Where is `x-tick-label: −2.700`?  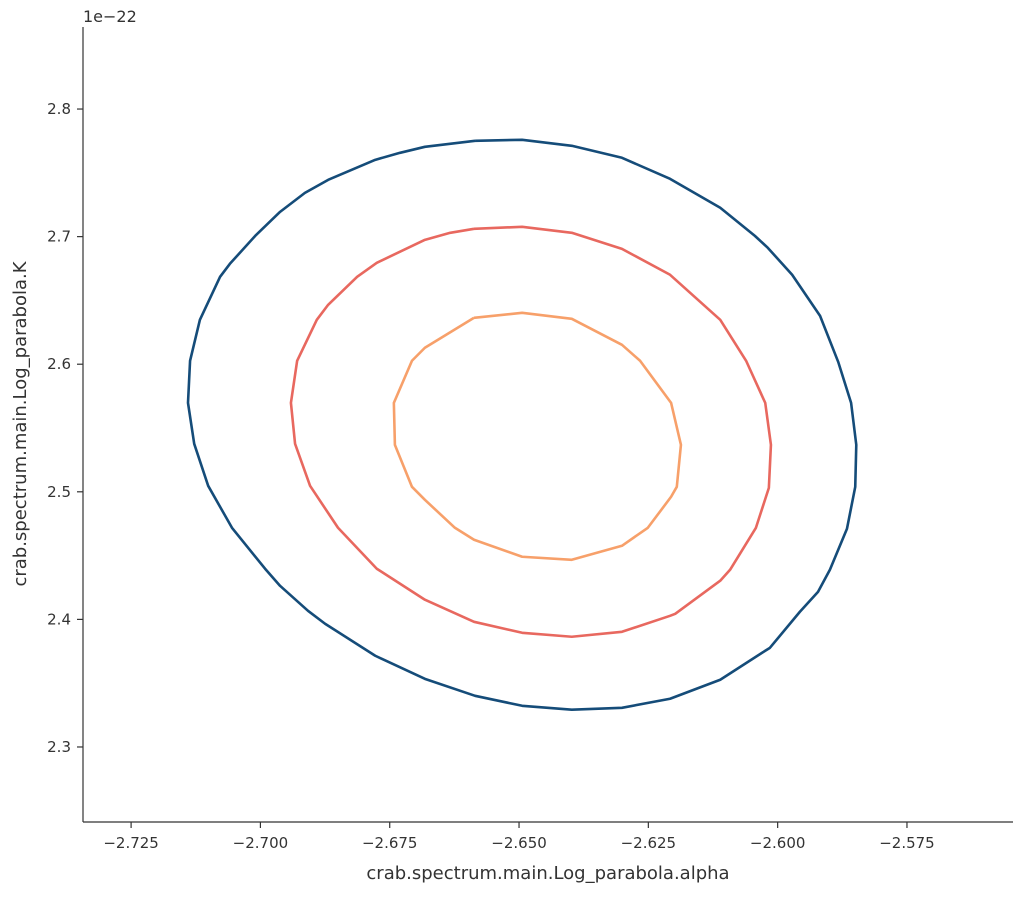
x-tick-label: −2.700 is located at coordinates (261, 843).